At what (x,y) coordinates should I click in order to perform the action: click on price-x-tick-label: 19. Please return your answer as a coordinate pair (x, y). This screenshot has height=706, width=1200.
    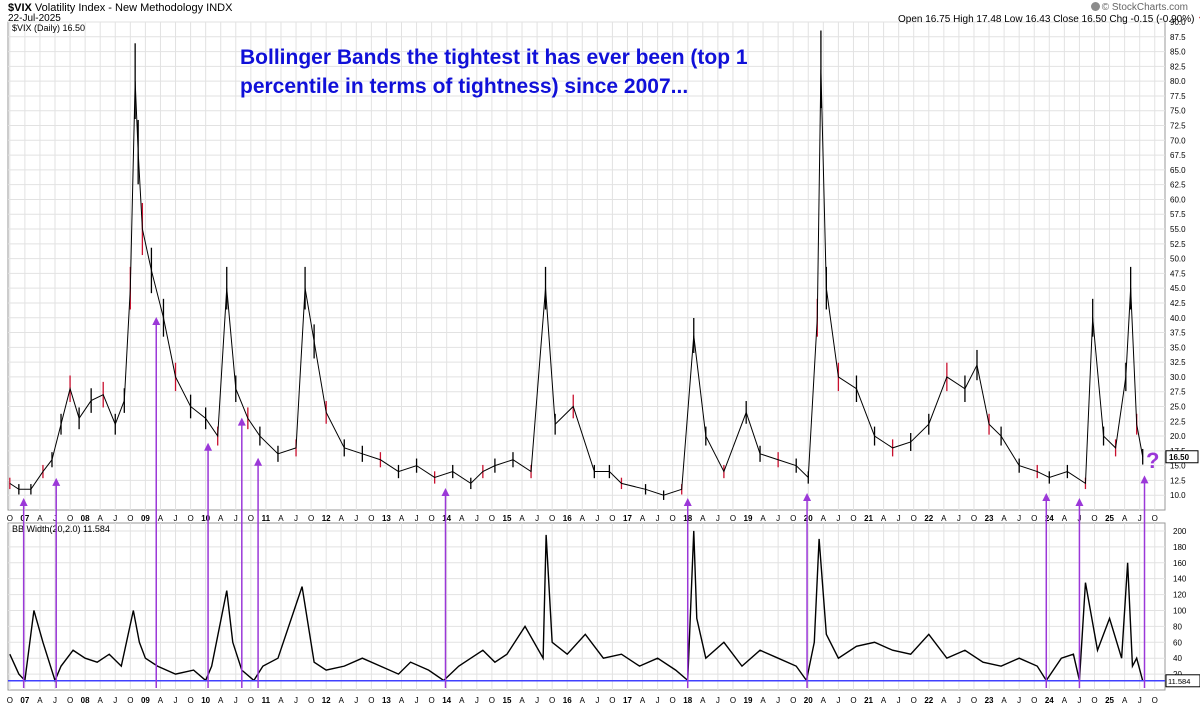
    Looking at the image, I should click on (748, 518).